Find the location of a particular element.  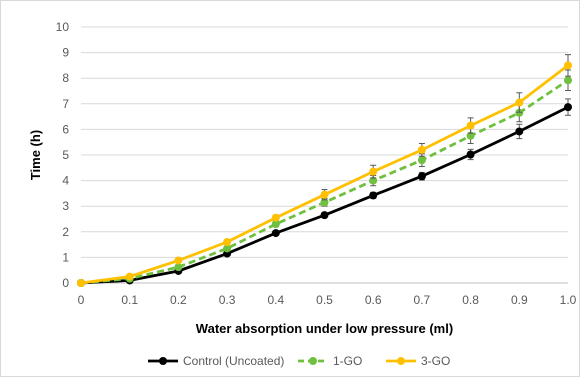

y-tick-label: 7 is located at coordinates (65, 104).